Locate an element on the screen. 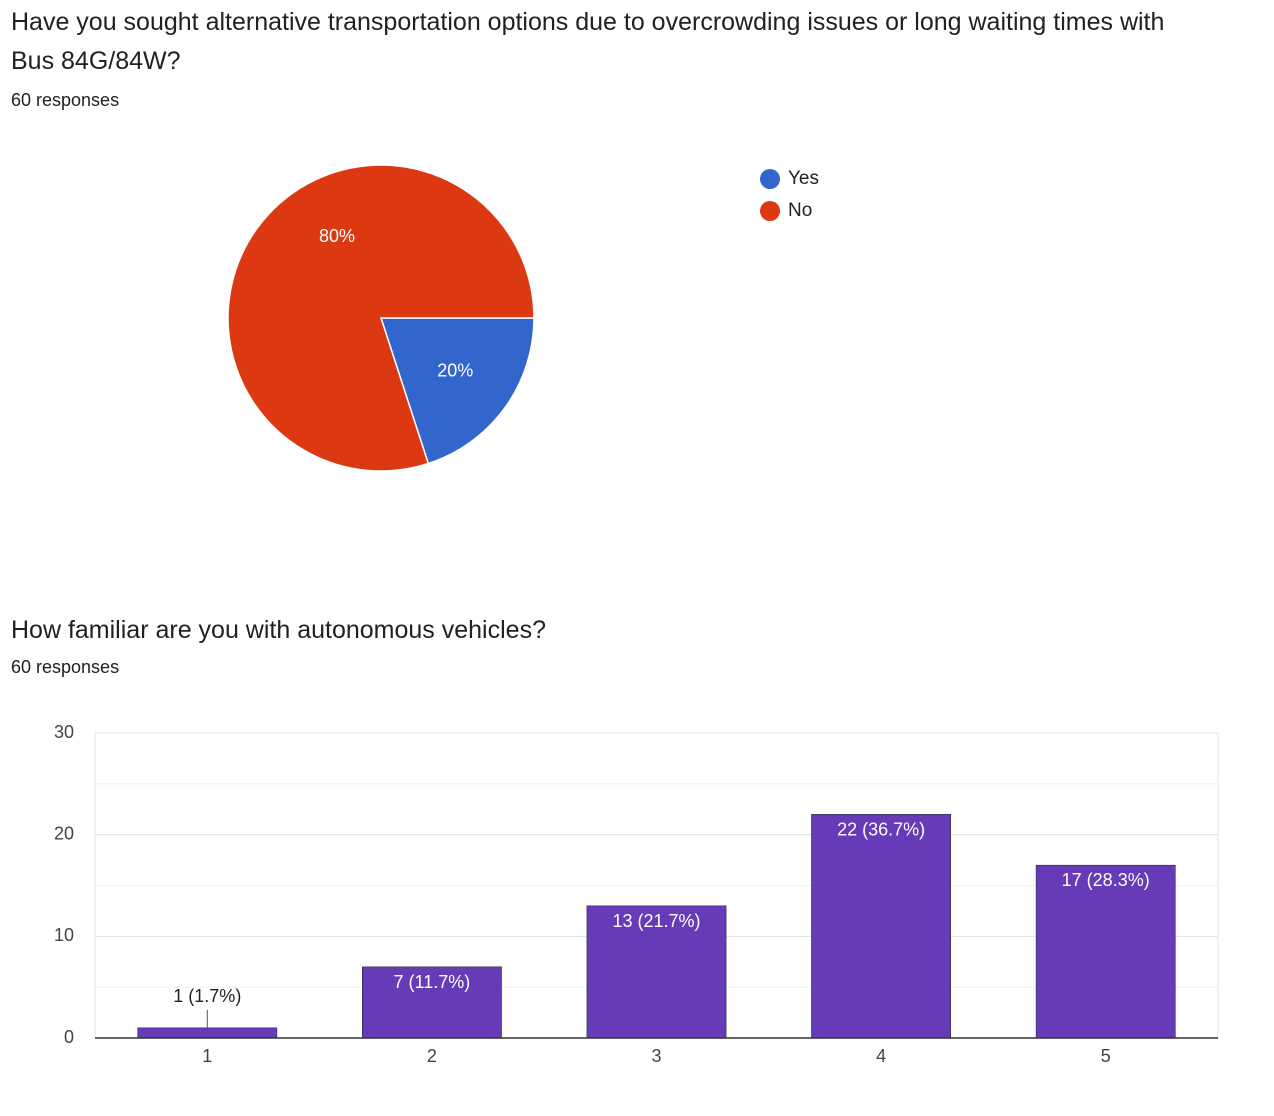 The height and width of the screenshot is (1116, 1274). question-2-response-count: 60 responses is located at coordinates (65, 667).